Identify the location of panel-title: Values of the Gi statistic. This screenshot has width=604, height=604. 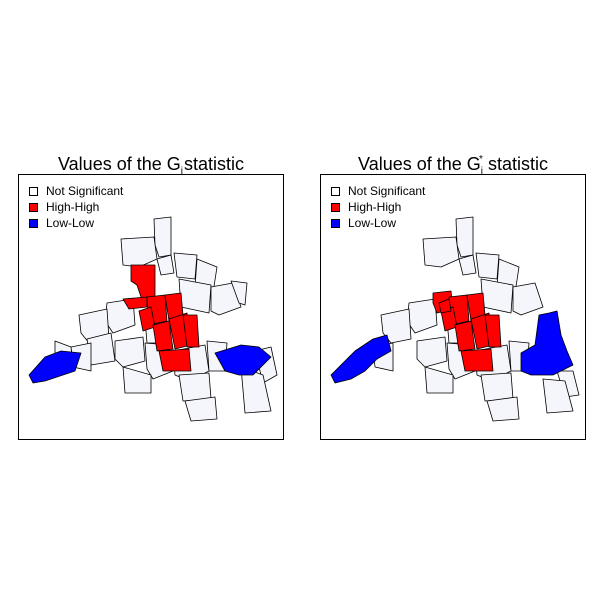
(151, 161).